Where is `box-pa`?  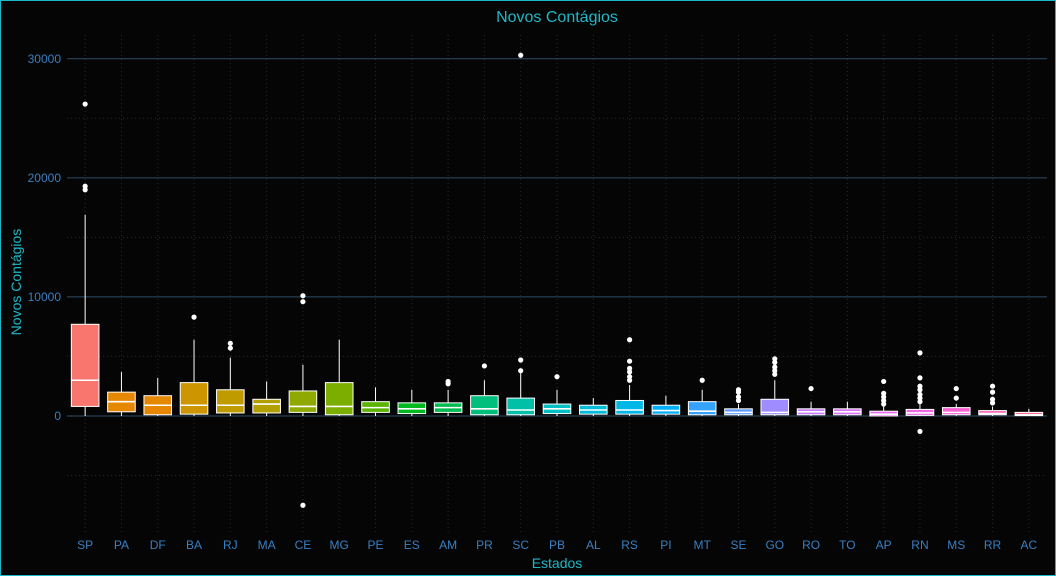
box-pa is located at coordinates (121, 393).